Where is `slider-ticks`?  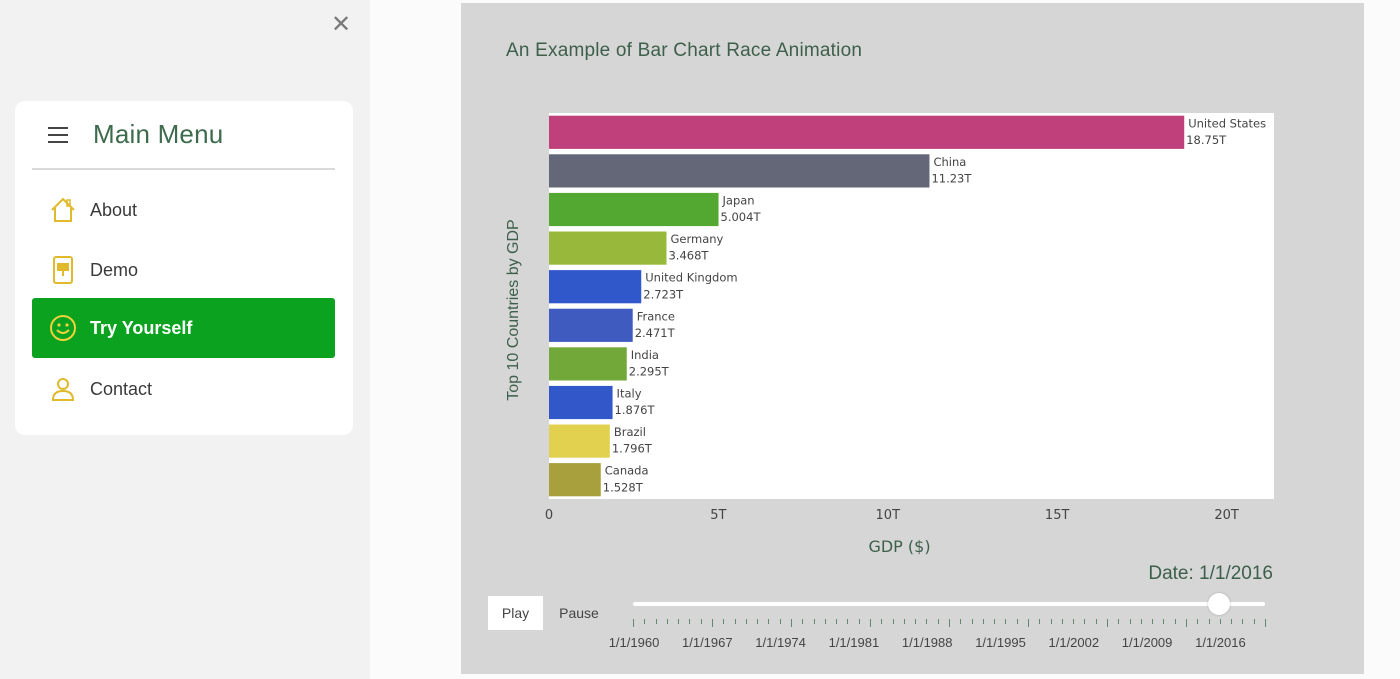
slider-ticks is located at coordinates (949, 623).